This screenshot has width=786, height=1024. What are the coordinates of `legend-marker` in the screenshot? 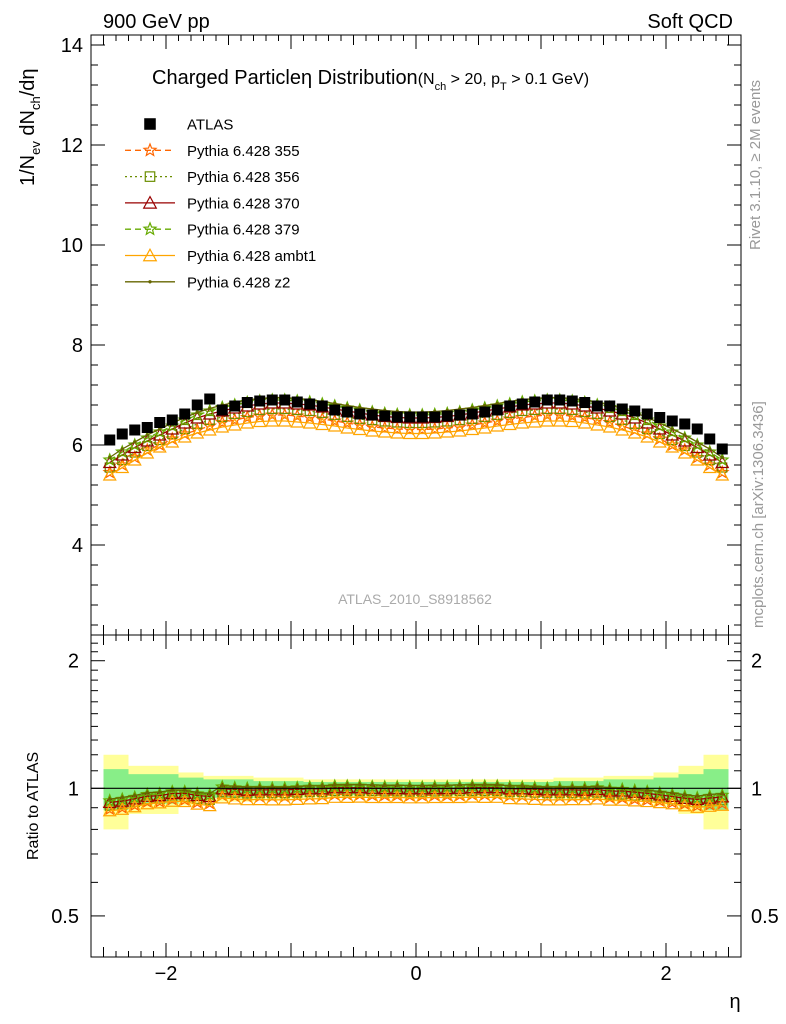 It's located at (150, 282).